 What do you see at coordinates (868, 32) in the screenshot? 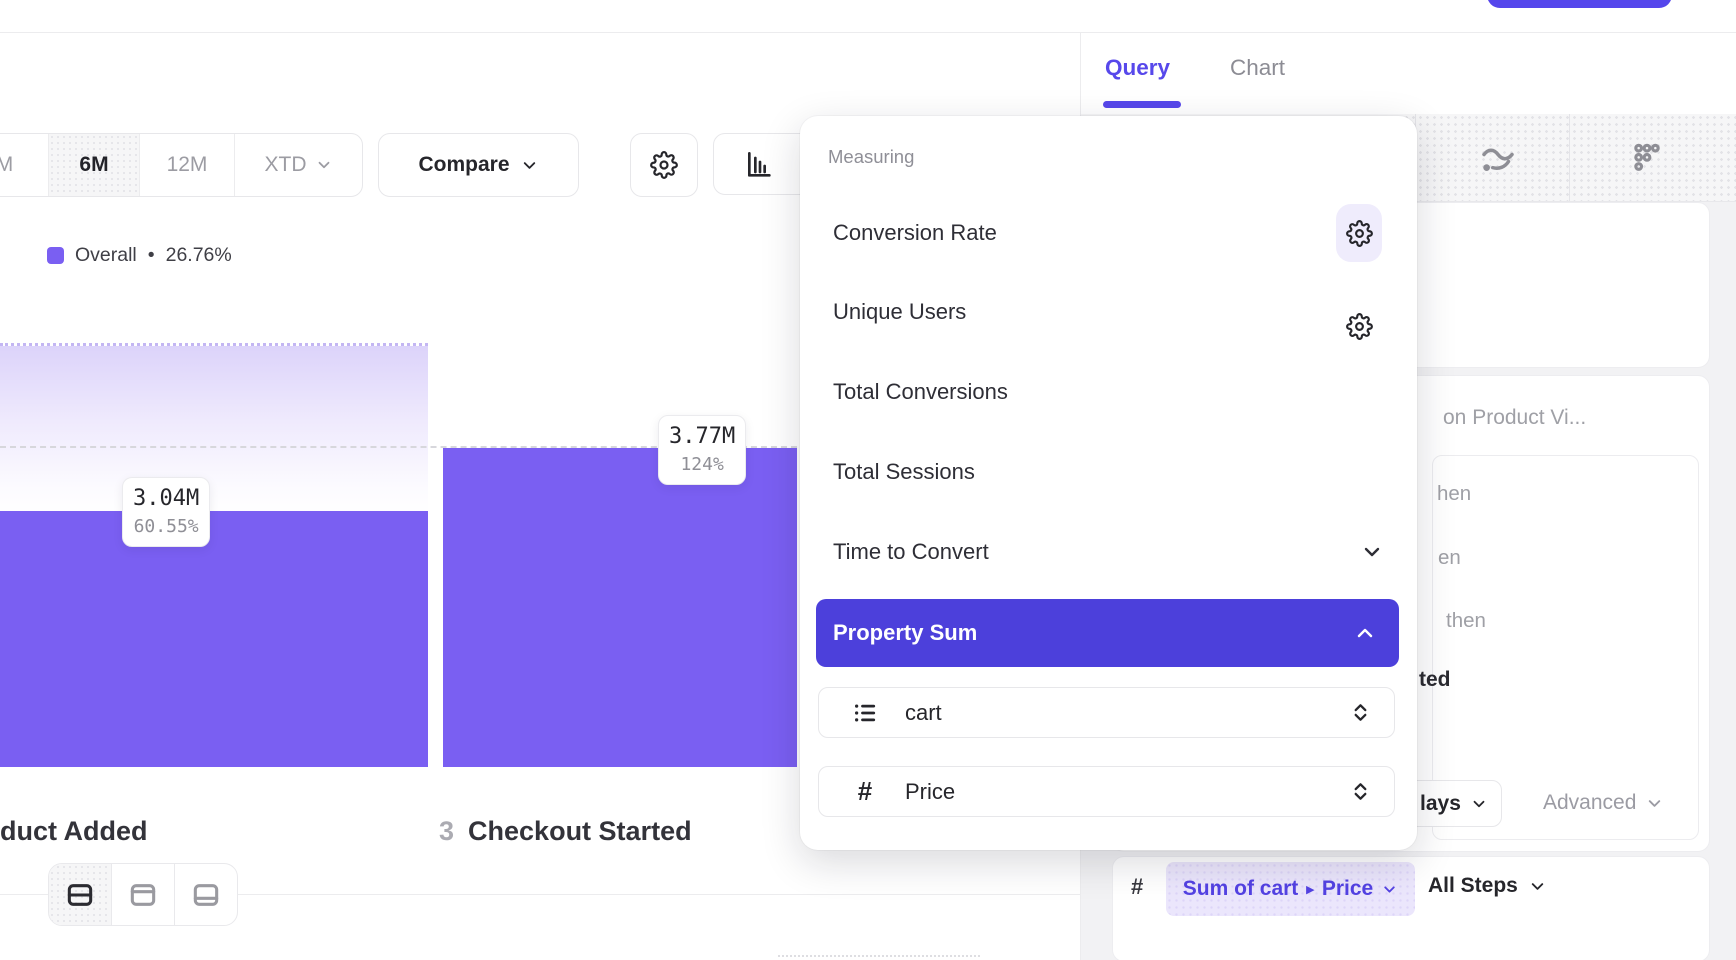
I see `top-divider` at bounding box center [868, 32].